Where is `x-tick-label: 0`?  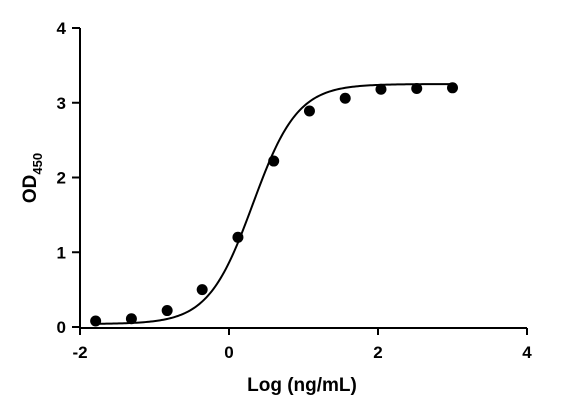 x-tick-label: 0 is located at coordinates (228, 352).